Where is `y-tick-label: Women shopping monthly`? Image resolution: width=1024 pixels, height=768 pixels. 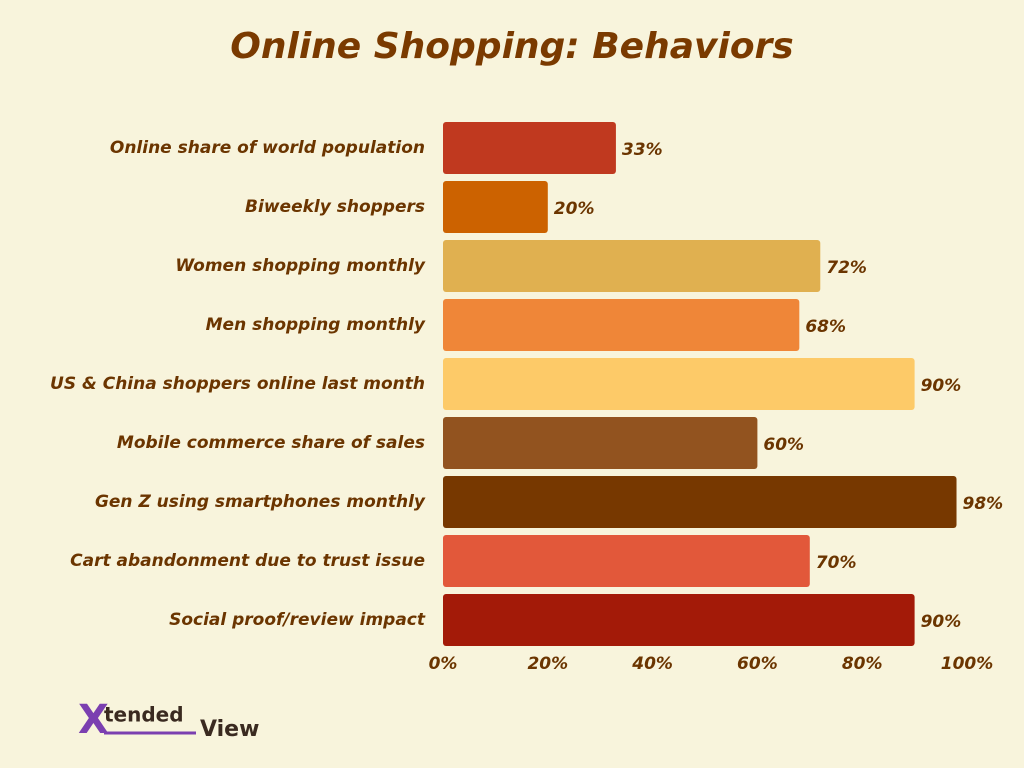
y-tick-label: Women shopping monthly is located at coordinates (300, 266).